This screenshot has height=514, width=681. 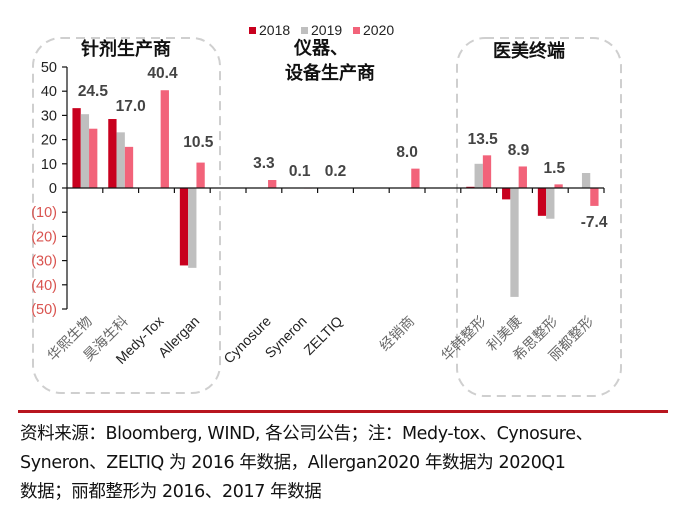 I want to click on section-divider, so click(x=343, y=411).